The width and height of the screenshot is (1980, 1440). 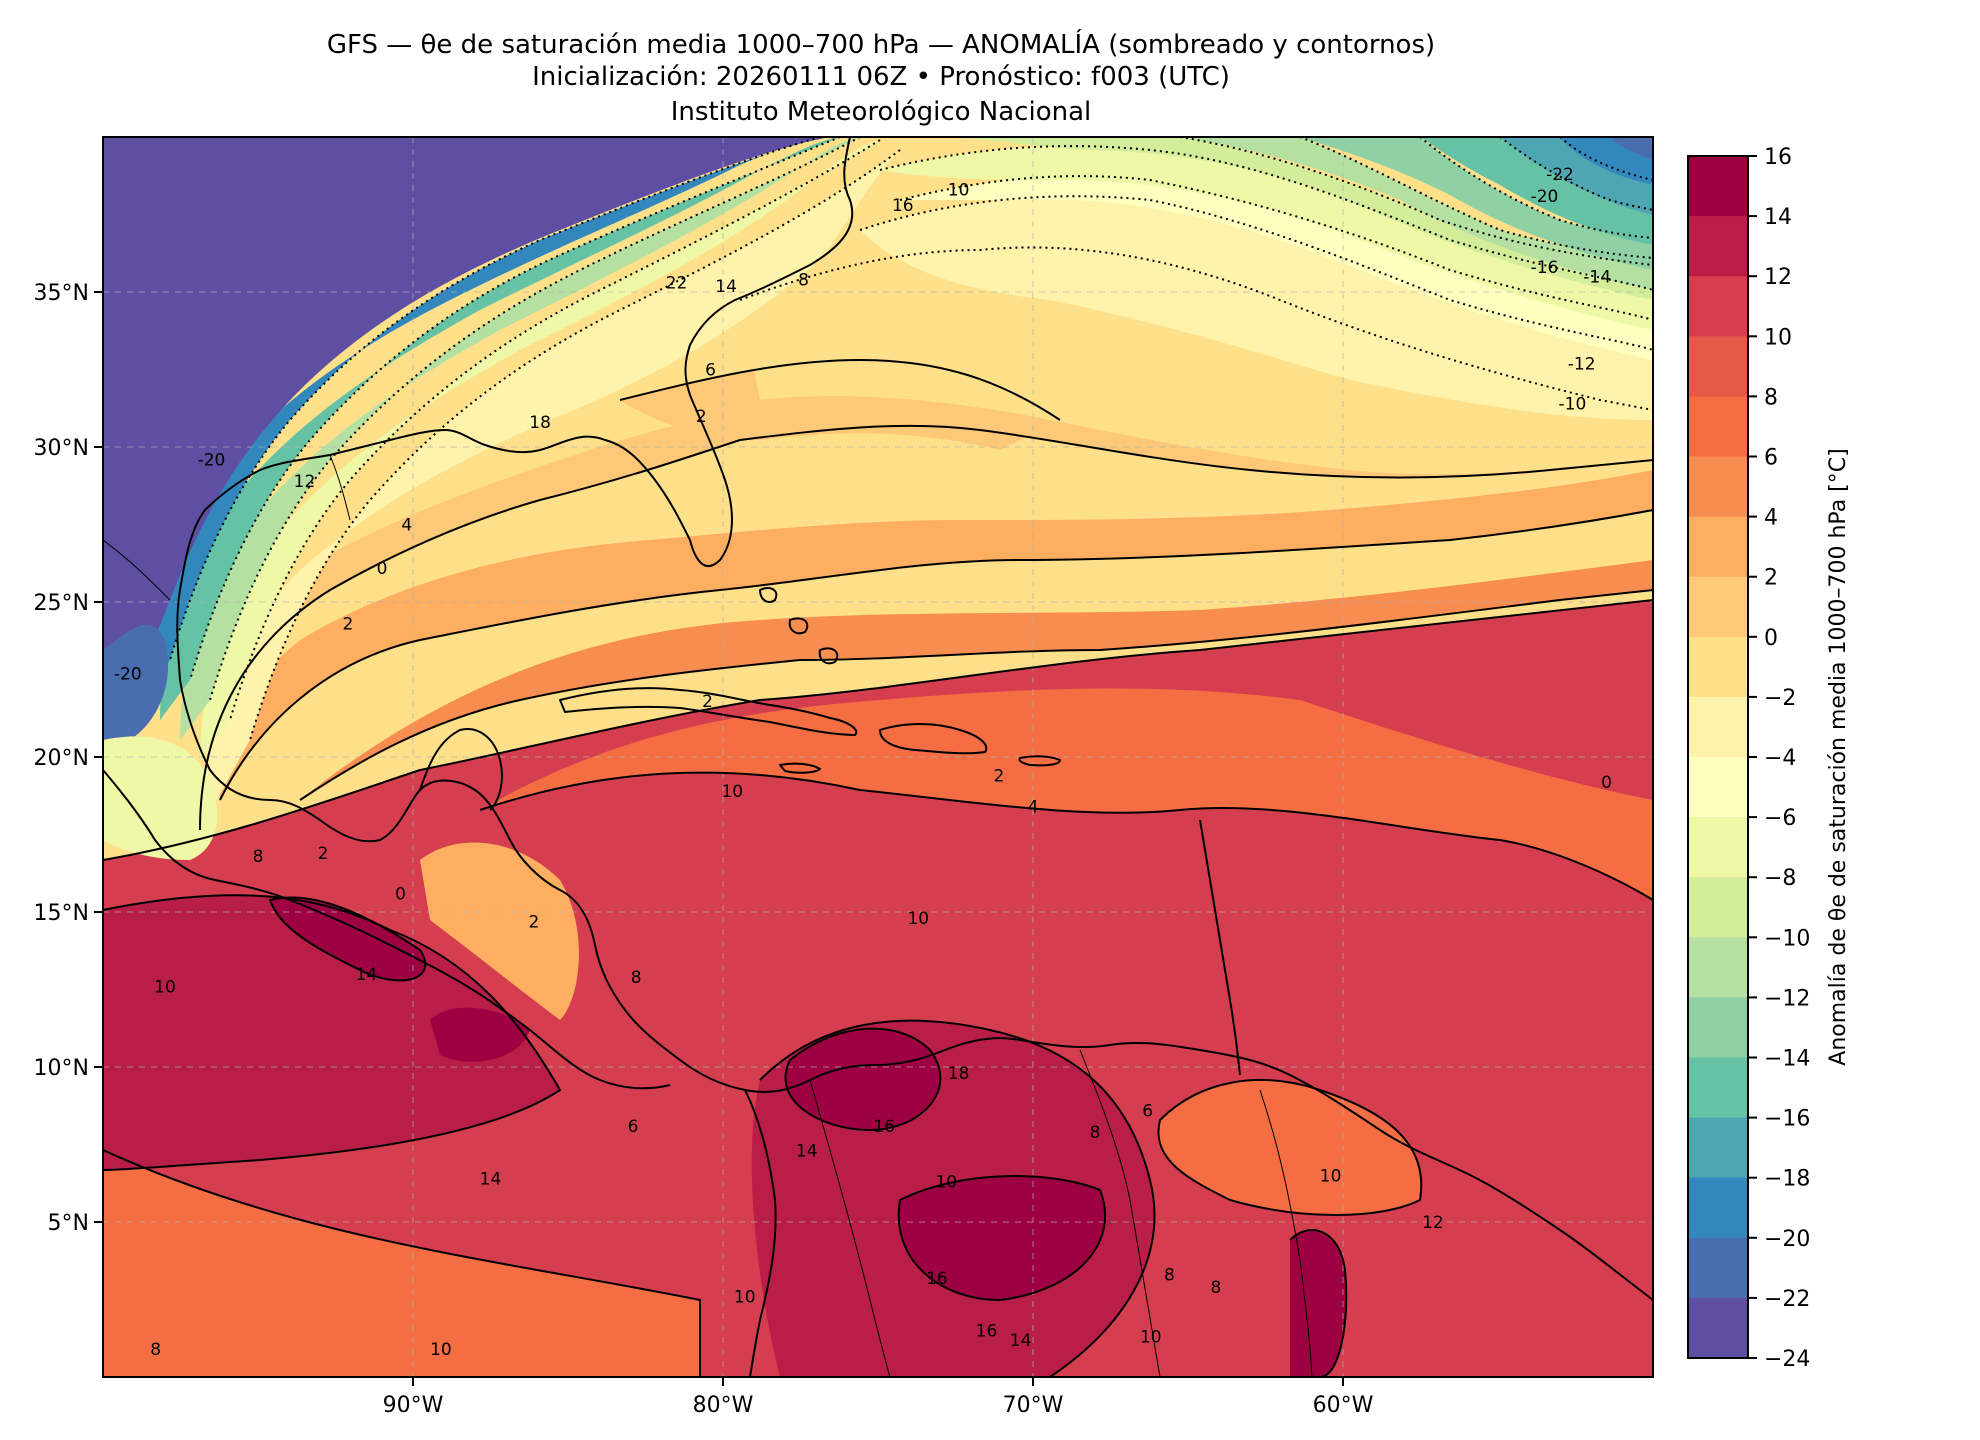 I want to click on map-subtitle-institution: Instituto Meteorológico Nacional, so click(x=881, y=112).